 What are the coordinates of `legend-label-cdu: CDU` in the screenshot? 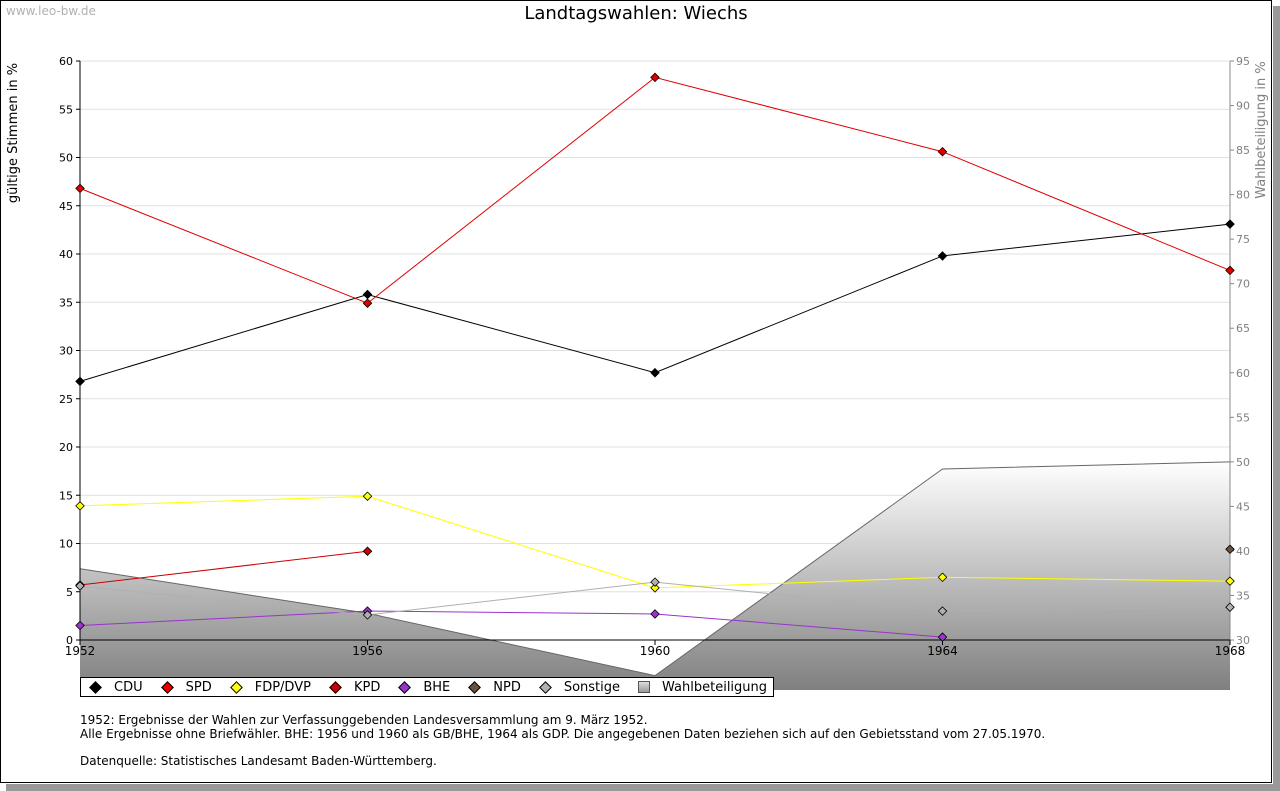 It's located at (128, 687).